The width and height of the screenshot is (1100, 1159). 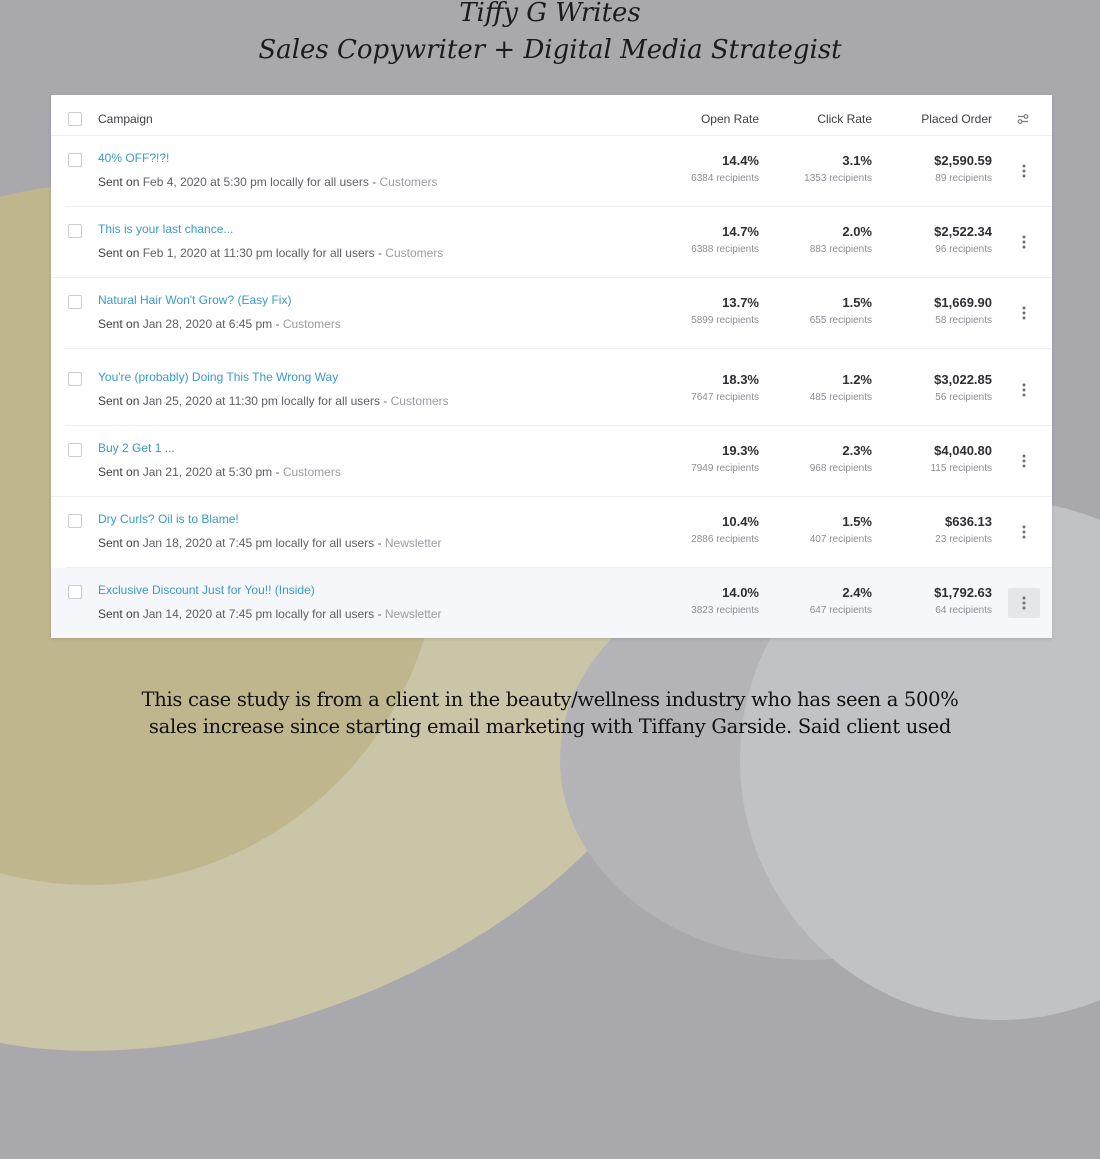 I want to click on campaign-name-link: 40% OFF?!?!, so click(x=134, y=158).